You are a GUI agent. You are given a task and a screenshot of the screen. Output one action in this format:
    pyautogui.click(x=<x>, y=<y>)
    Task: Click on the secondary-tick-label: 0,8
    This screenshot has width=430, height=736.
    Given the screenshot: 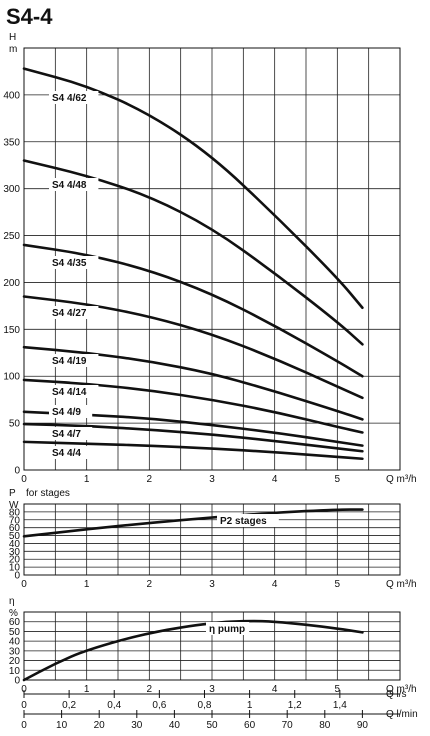 What is the action you would take?
    pyautogui.click(x=205, y=705)
    